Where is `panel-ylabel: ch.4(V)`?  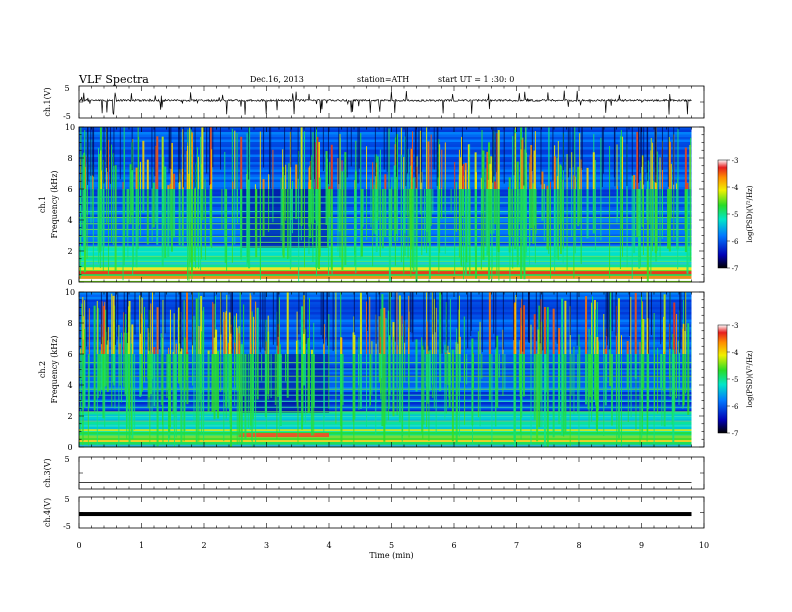 panel-ylabel: ch.4(V) is located at coordinates (47, 512).